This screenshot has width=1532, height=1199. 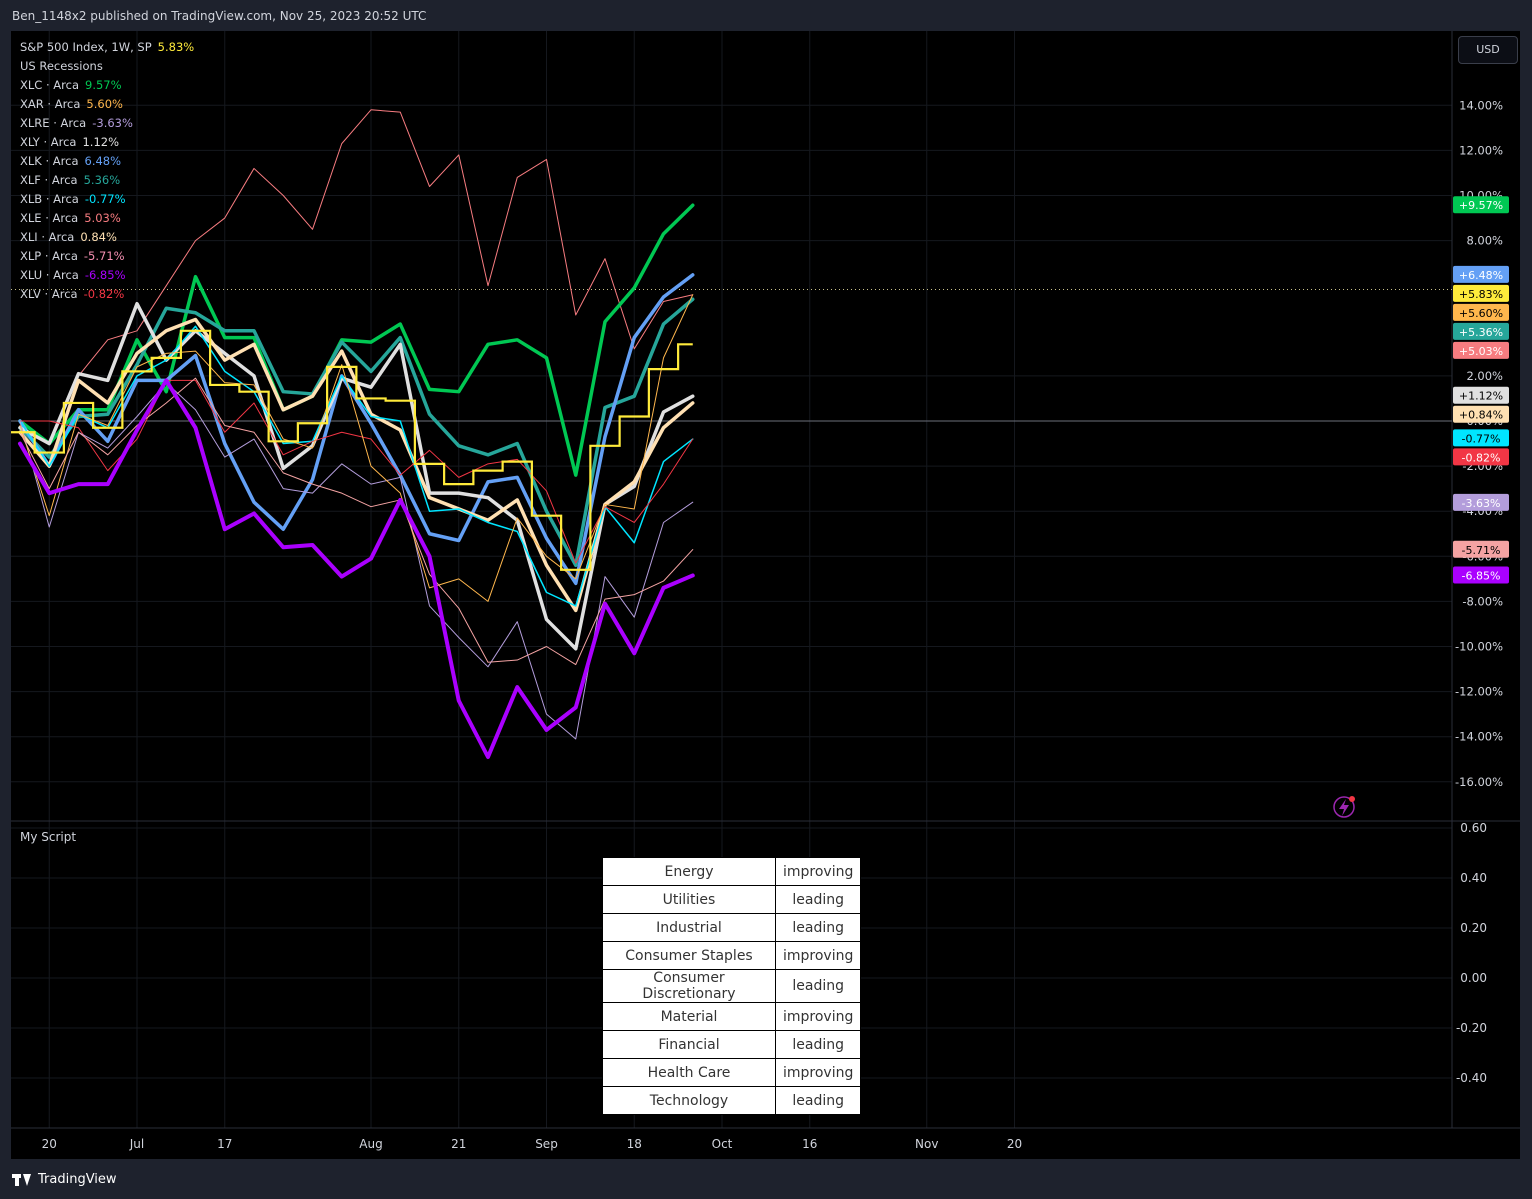 I want to click on legend-label: XLU · Arca, so click(x=49, y=275).